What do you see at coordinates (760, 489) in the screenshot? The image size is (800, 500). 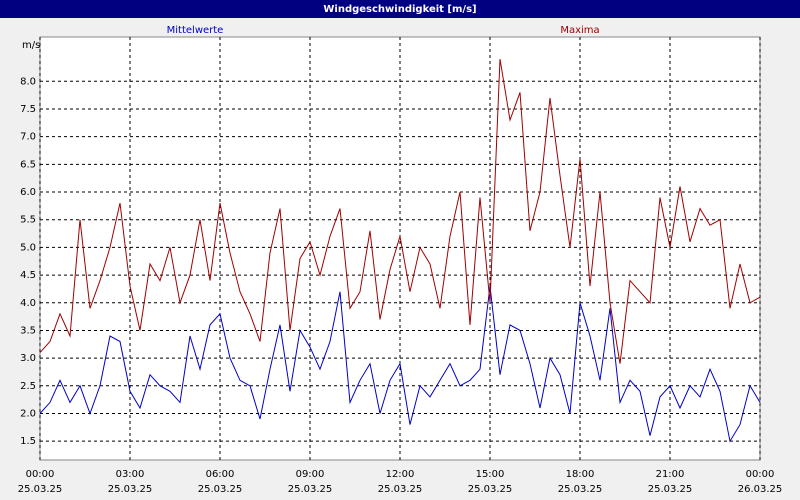 I see `x-tick-date: 26.03.25` at bounding box center [760, 489].